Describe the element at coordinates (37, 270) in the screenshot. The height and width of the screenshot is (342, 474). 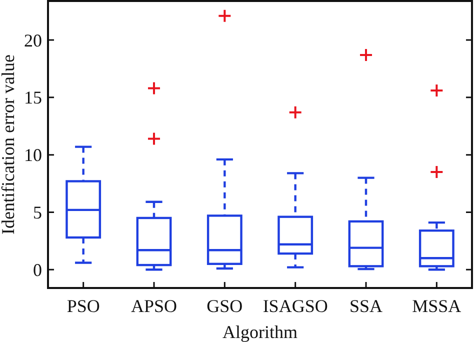
I see `y-tick-label: 0` at that location.